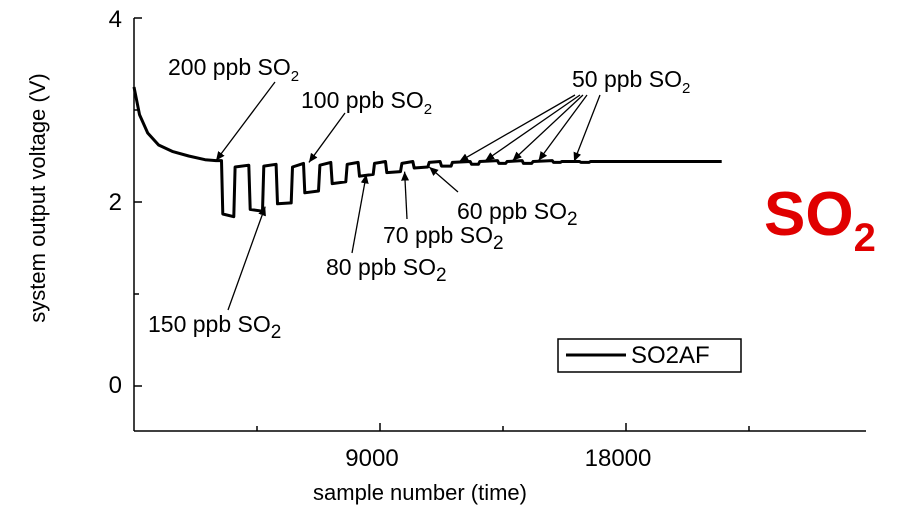 This screenshot has width=908, height=507. I want to click on overlay-label: SO2, so click(820, 222).